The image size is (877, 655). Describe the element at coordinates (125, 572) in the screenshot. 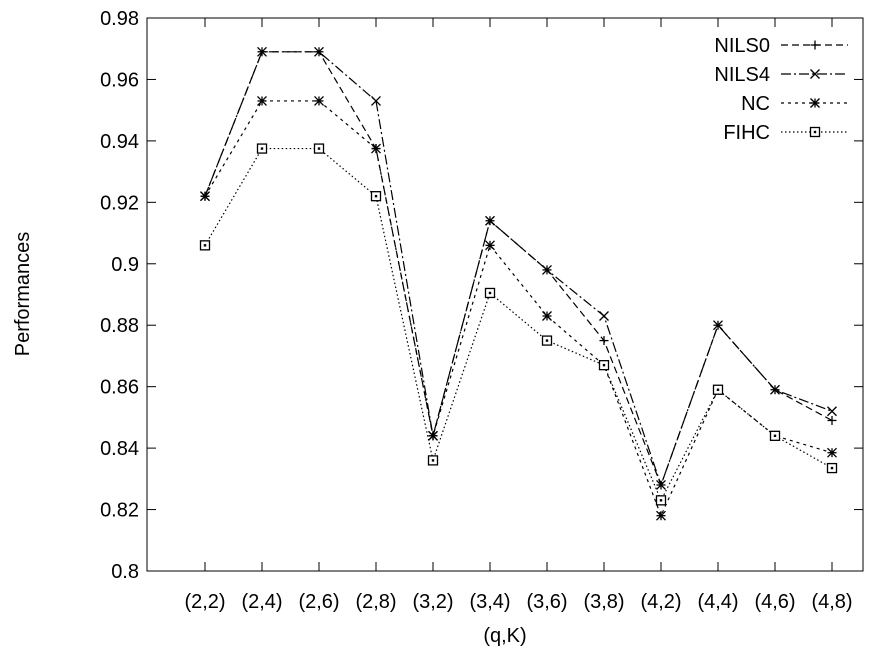

I see `y-tick-label: 0.8` at that location.